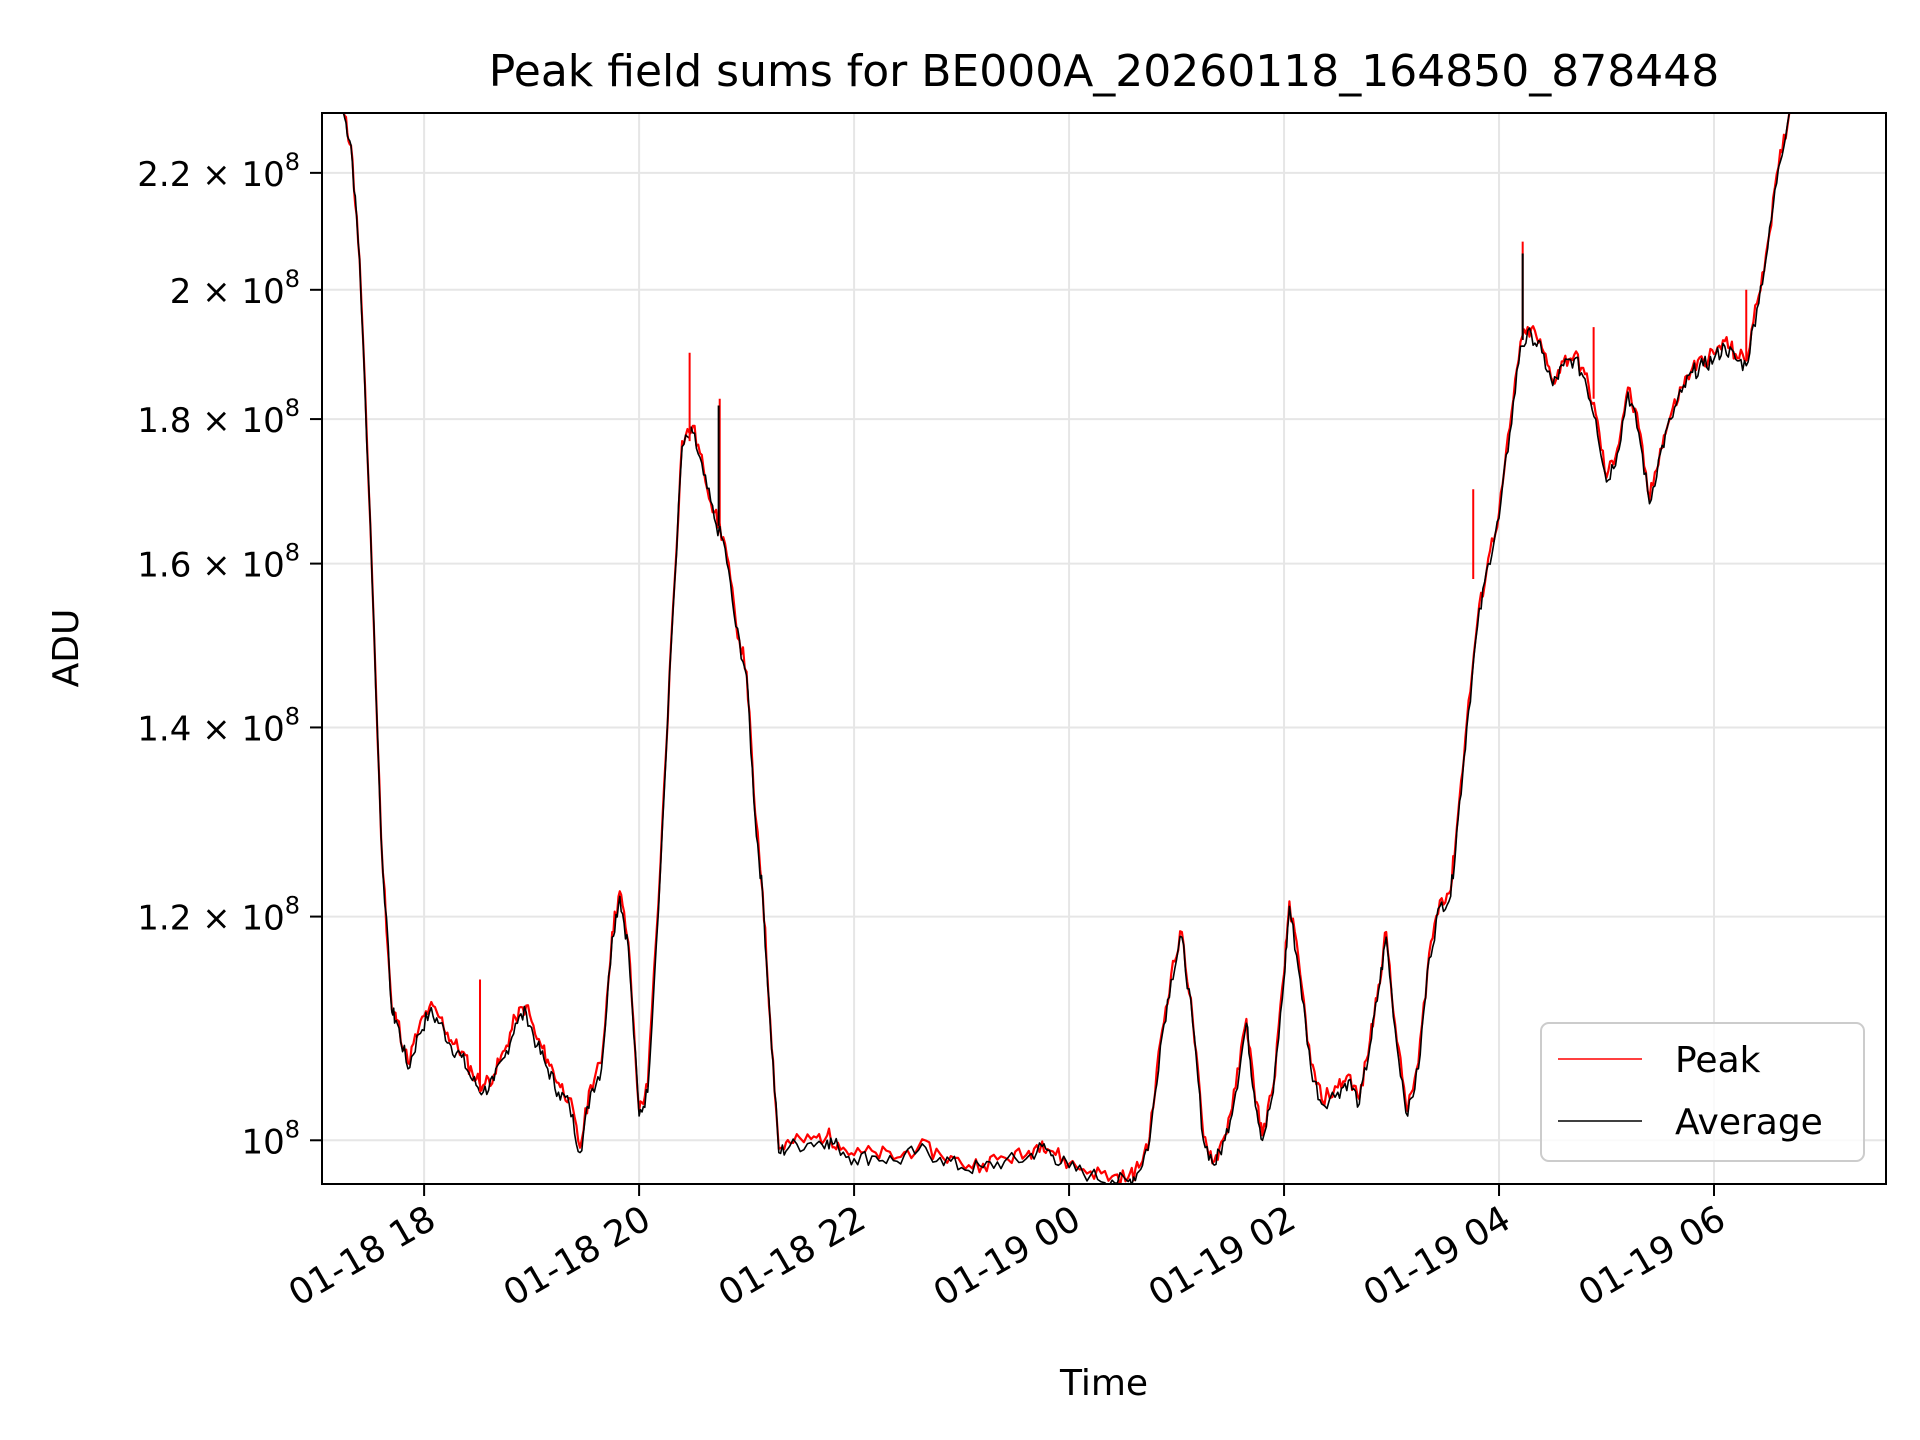 Image resolution: width=1920 pixels, height=1440 pixels. I want to click on legend-label-average: Average, so click(1749, 1122).